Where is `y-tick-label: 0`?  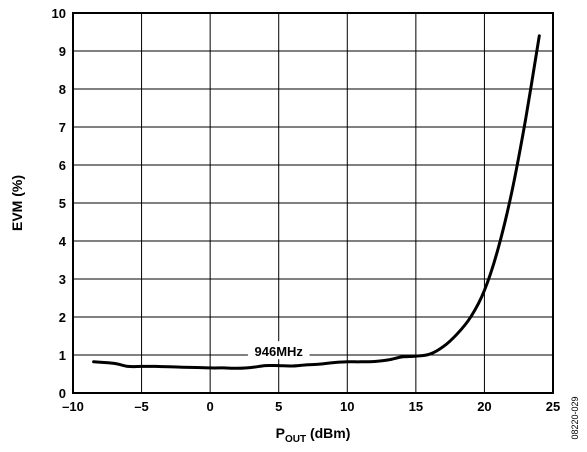
y-tick-label: 0 is located at coordinates (62, 393).